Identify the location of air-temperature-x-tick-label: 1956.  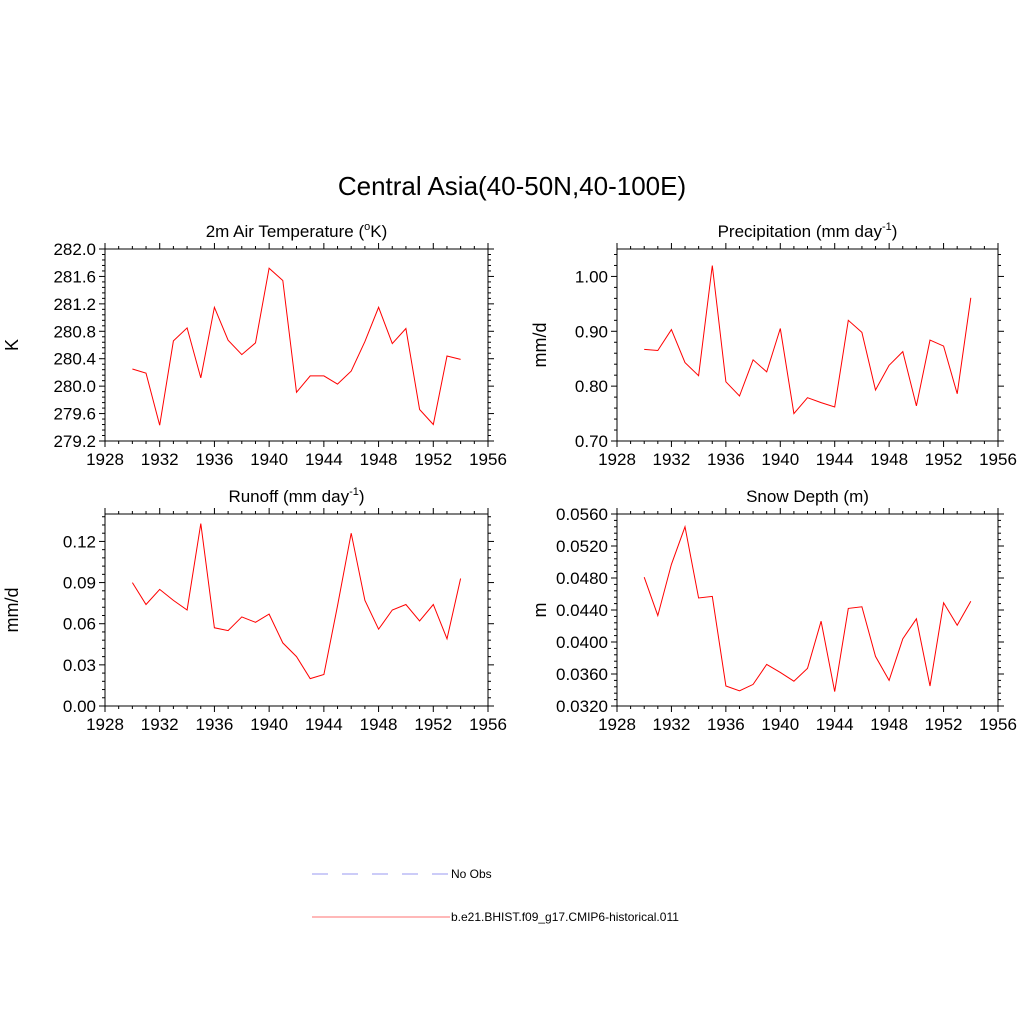
(488, 459).